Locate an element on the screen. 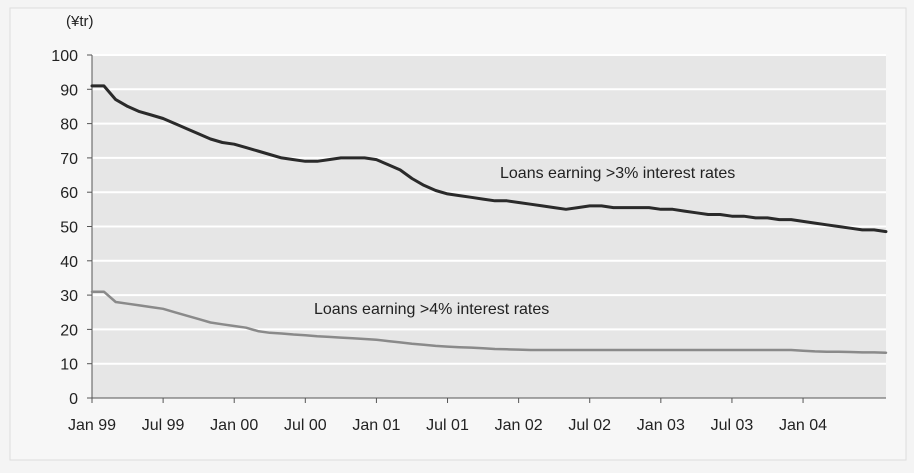 Image resolution: width=914 pixels, height=473 pixels. y-tick-label: 10 is located at coordinates (69, 365).